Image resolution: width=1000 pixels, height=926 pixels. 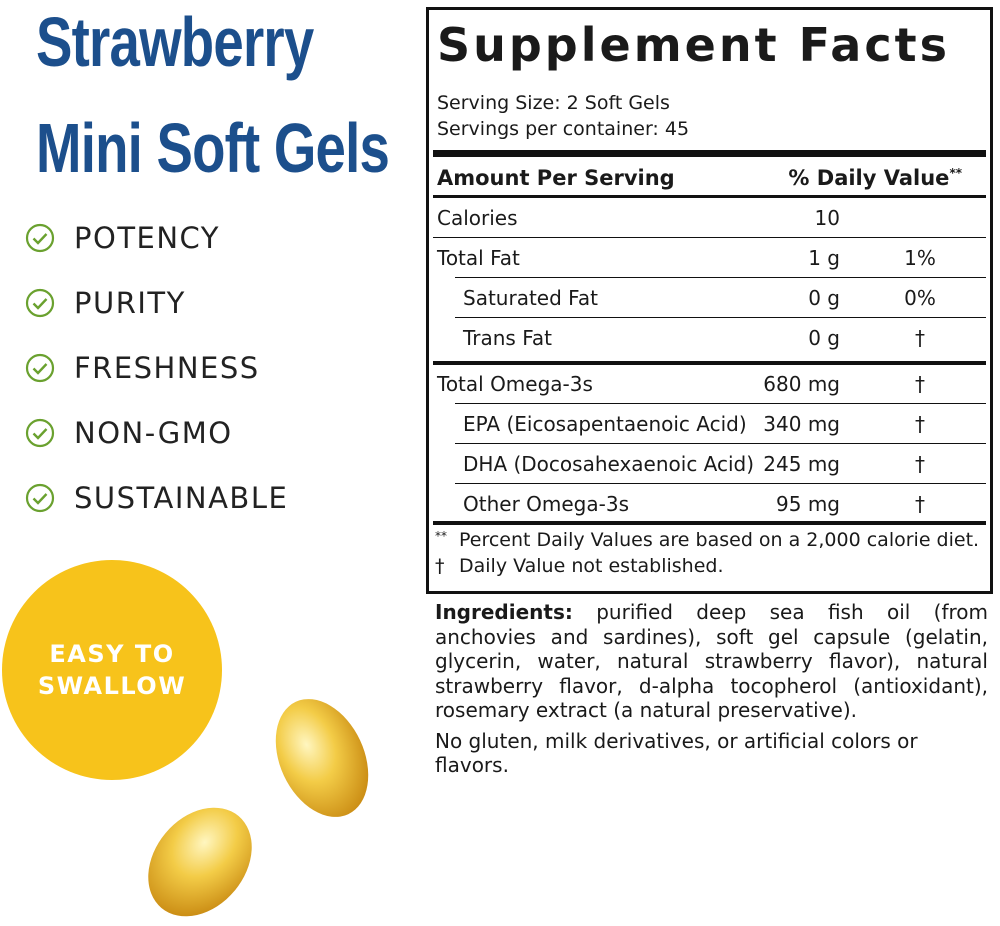 I want to click on facts-title: Supplement Facts, so click(x=693, y=45).